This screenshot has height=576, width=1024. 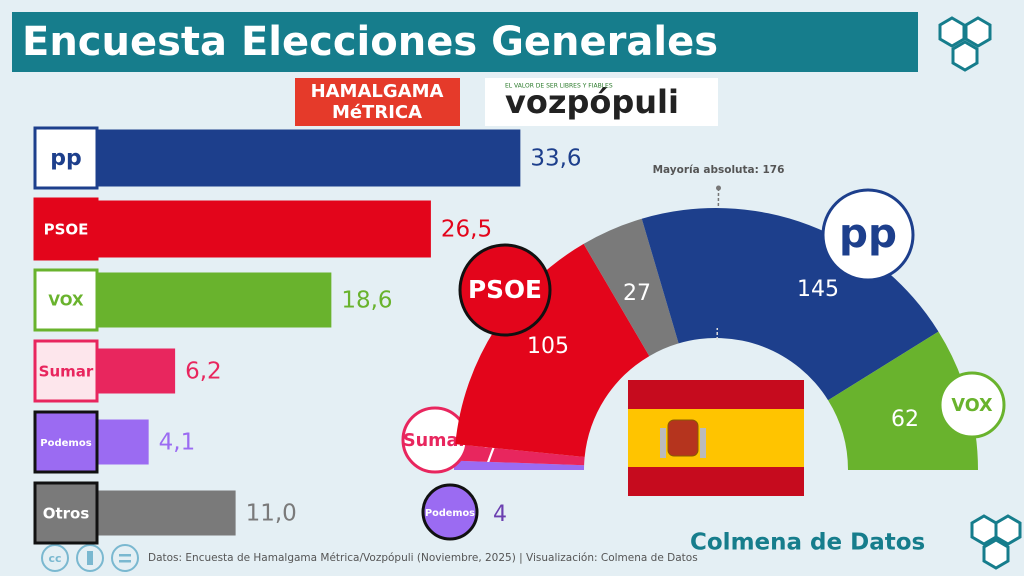 What do you see at coordinates (500, 514) in the screenshot?
I see `seat-label: 4` at bounding box center [500, 514].